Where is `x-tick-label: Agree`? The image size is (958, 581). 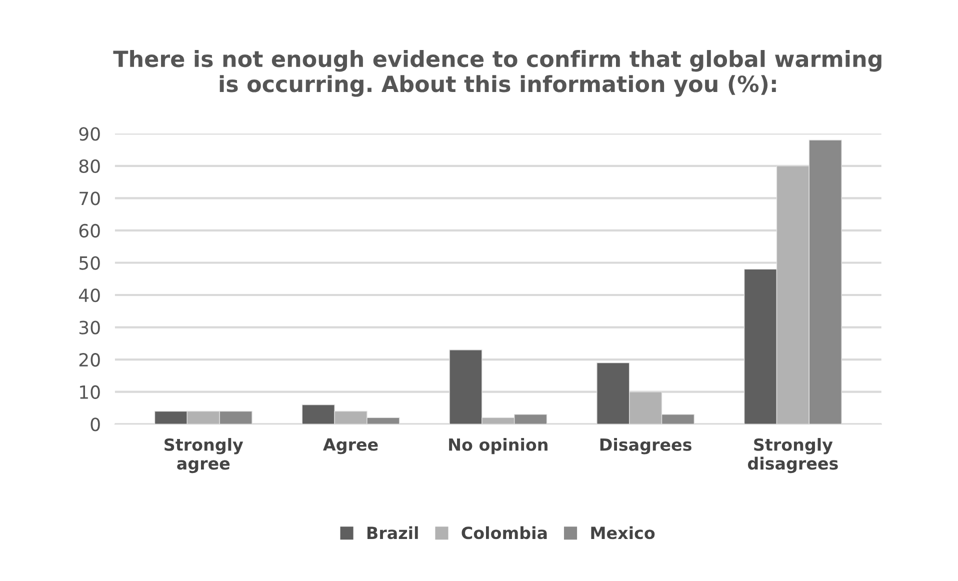
x-tick-label: Agree is located at coordinates (350, 446).